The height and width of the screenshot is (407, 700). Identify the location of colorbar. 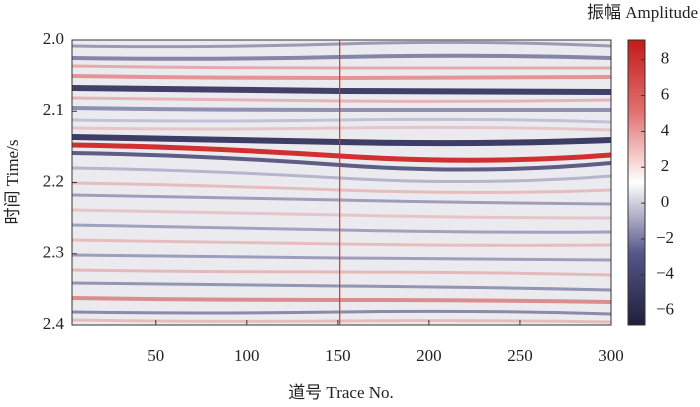
(636, 182).